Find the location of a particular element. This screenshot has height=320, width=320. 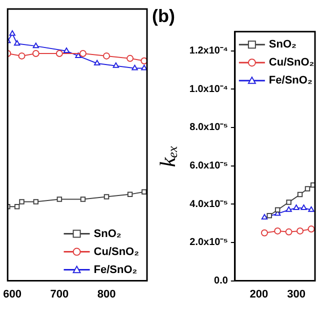

y-tick-label: 4.0x10⁻⁵ is located at coordinates (209, 204).